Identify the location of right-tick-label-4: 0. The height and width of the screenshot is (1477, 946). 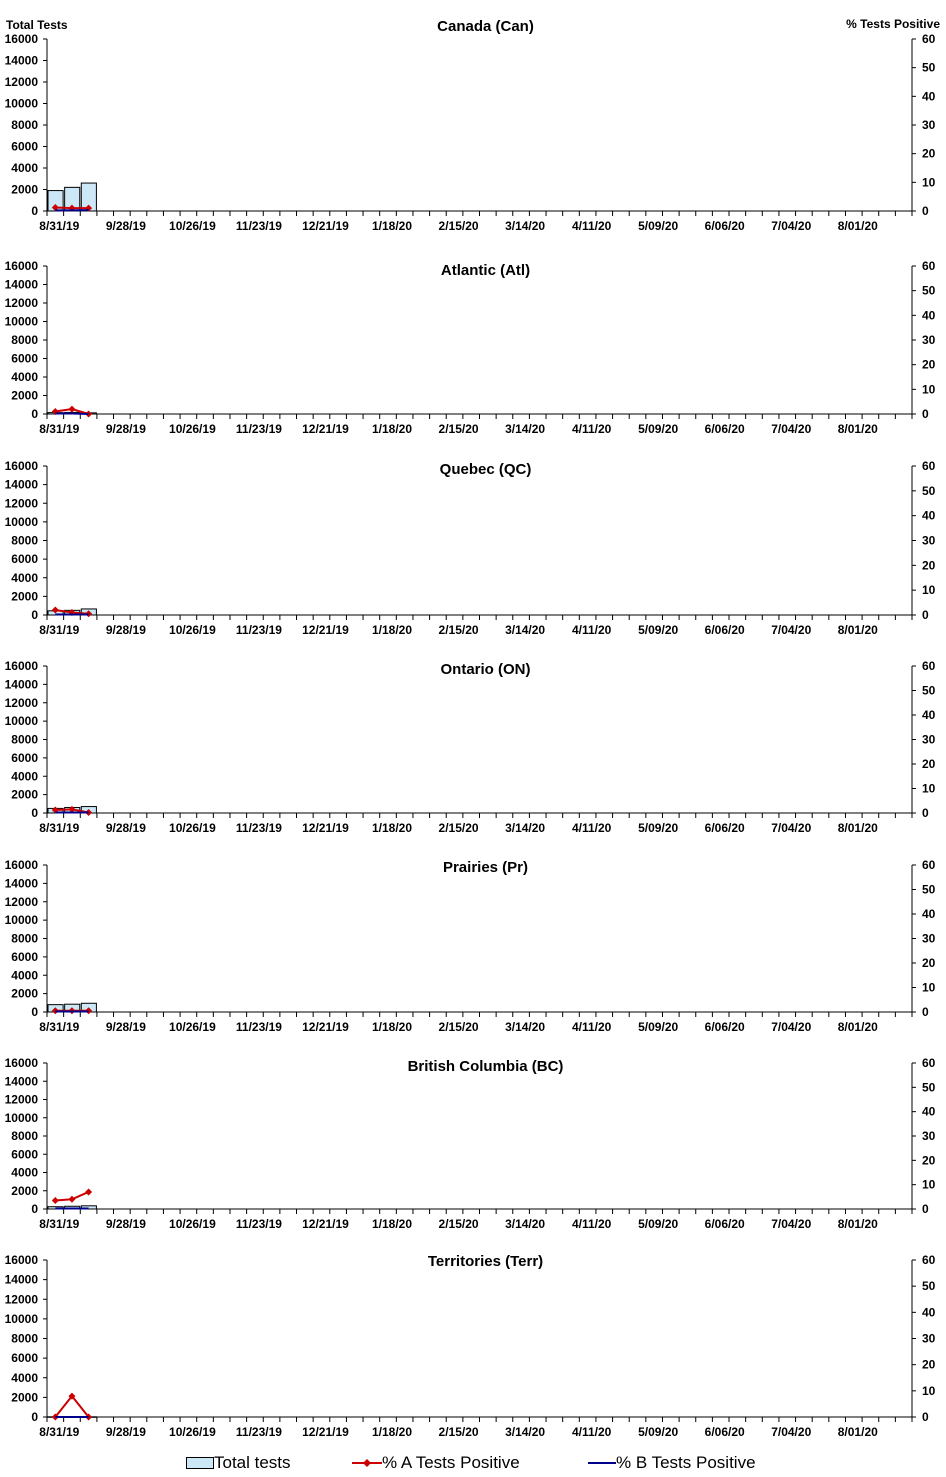
(925, 1012).